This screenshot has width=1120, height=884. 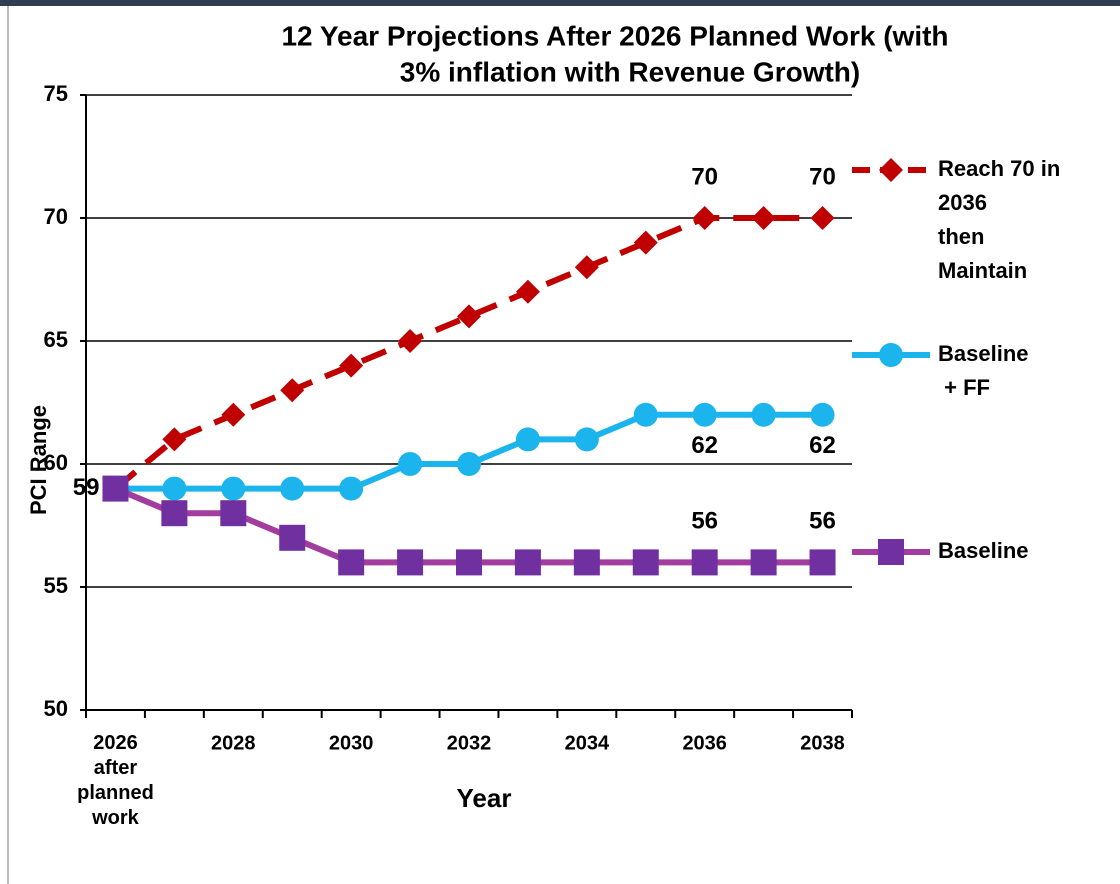 I want to click on legend-label: Baseline, so click(x=983, y=550).